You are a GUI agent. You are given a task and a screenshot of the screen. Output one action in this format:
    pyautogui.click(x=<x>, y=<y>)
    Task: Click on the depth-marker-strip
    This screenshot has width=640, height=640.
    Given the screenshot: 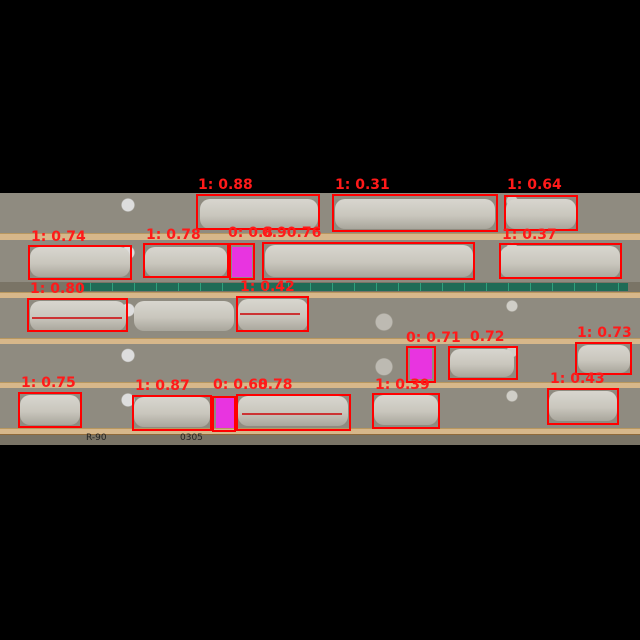 What is the action you would take?
    pyautogui.click(x=354, y=287)
    